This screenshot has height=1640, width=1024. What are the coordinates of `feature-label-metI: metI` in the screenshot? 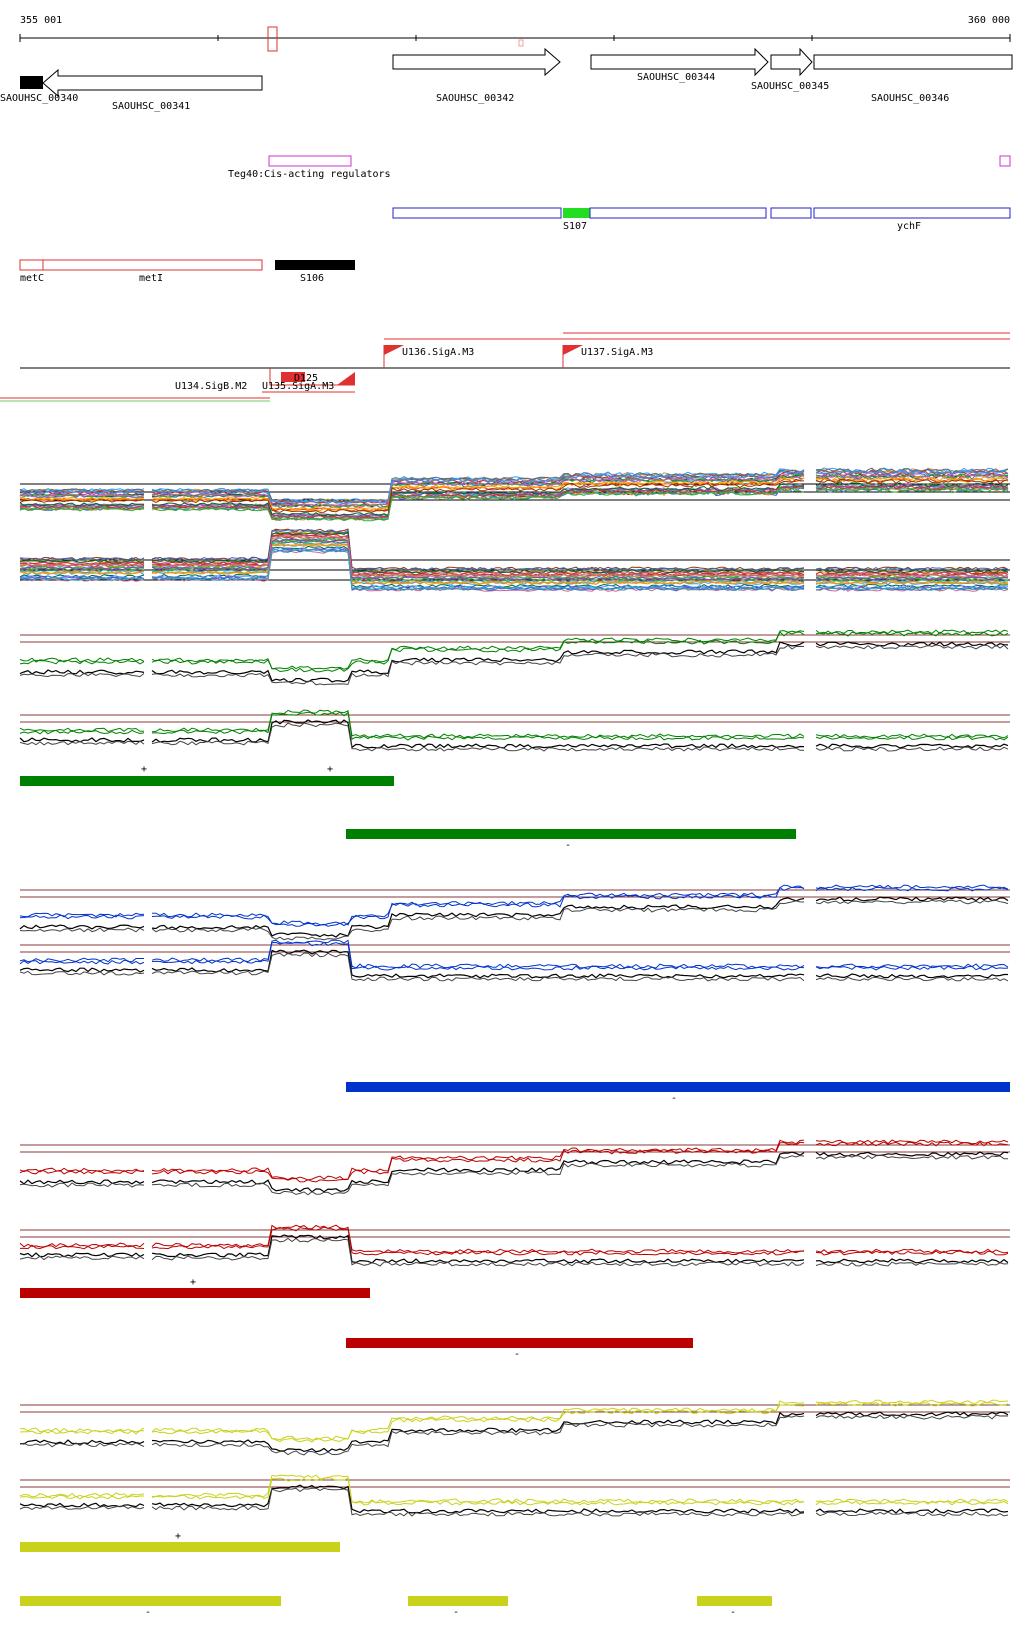 It's located at (151, 278).